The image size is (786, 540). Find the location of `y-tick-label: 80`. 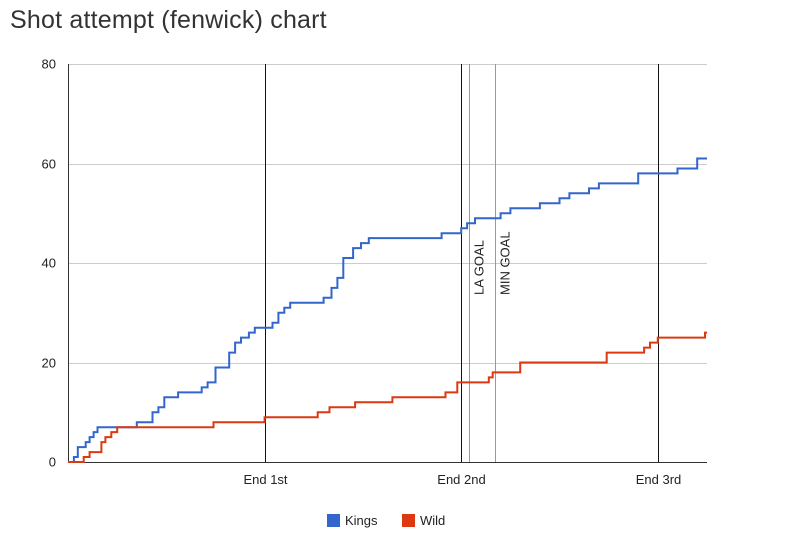

y-tick-label: 80 is located at coordinates (49, 64).